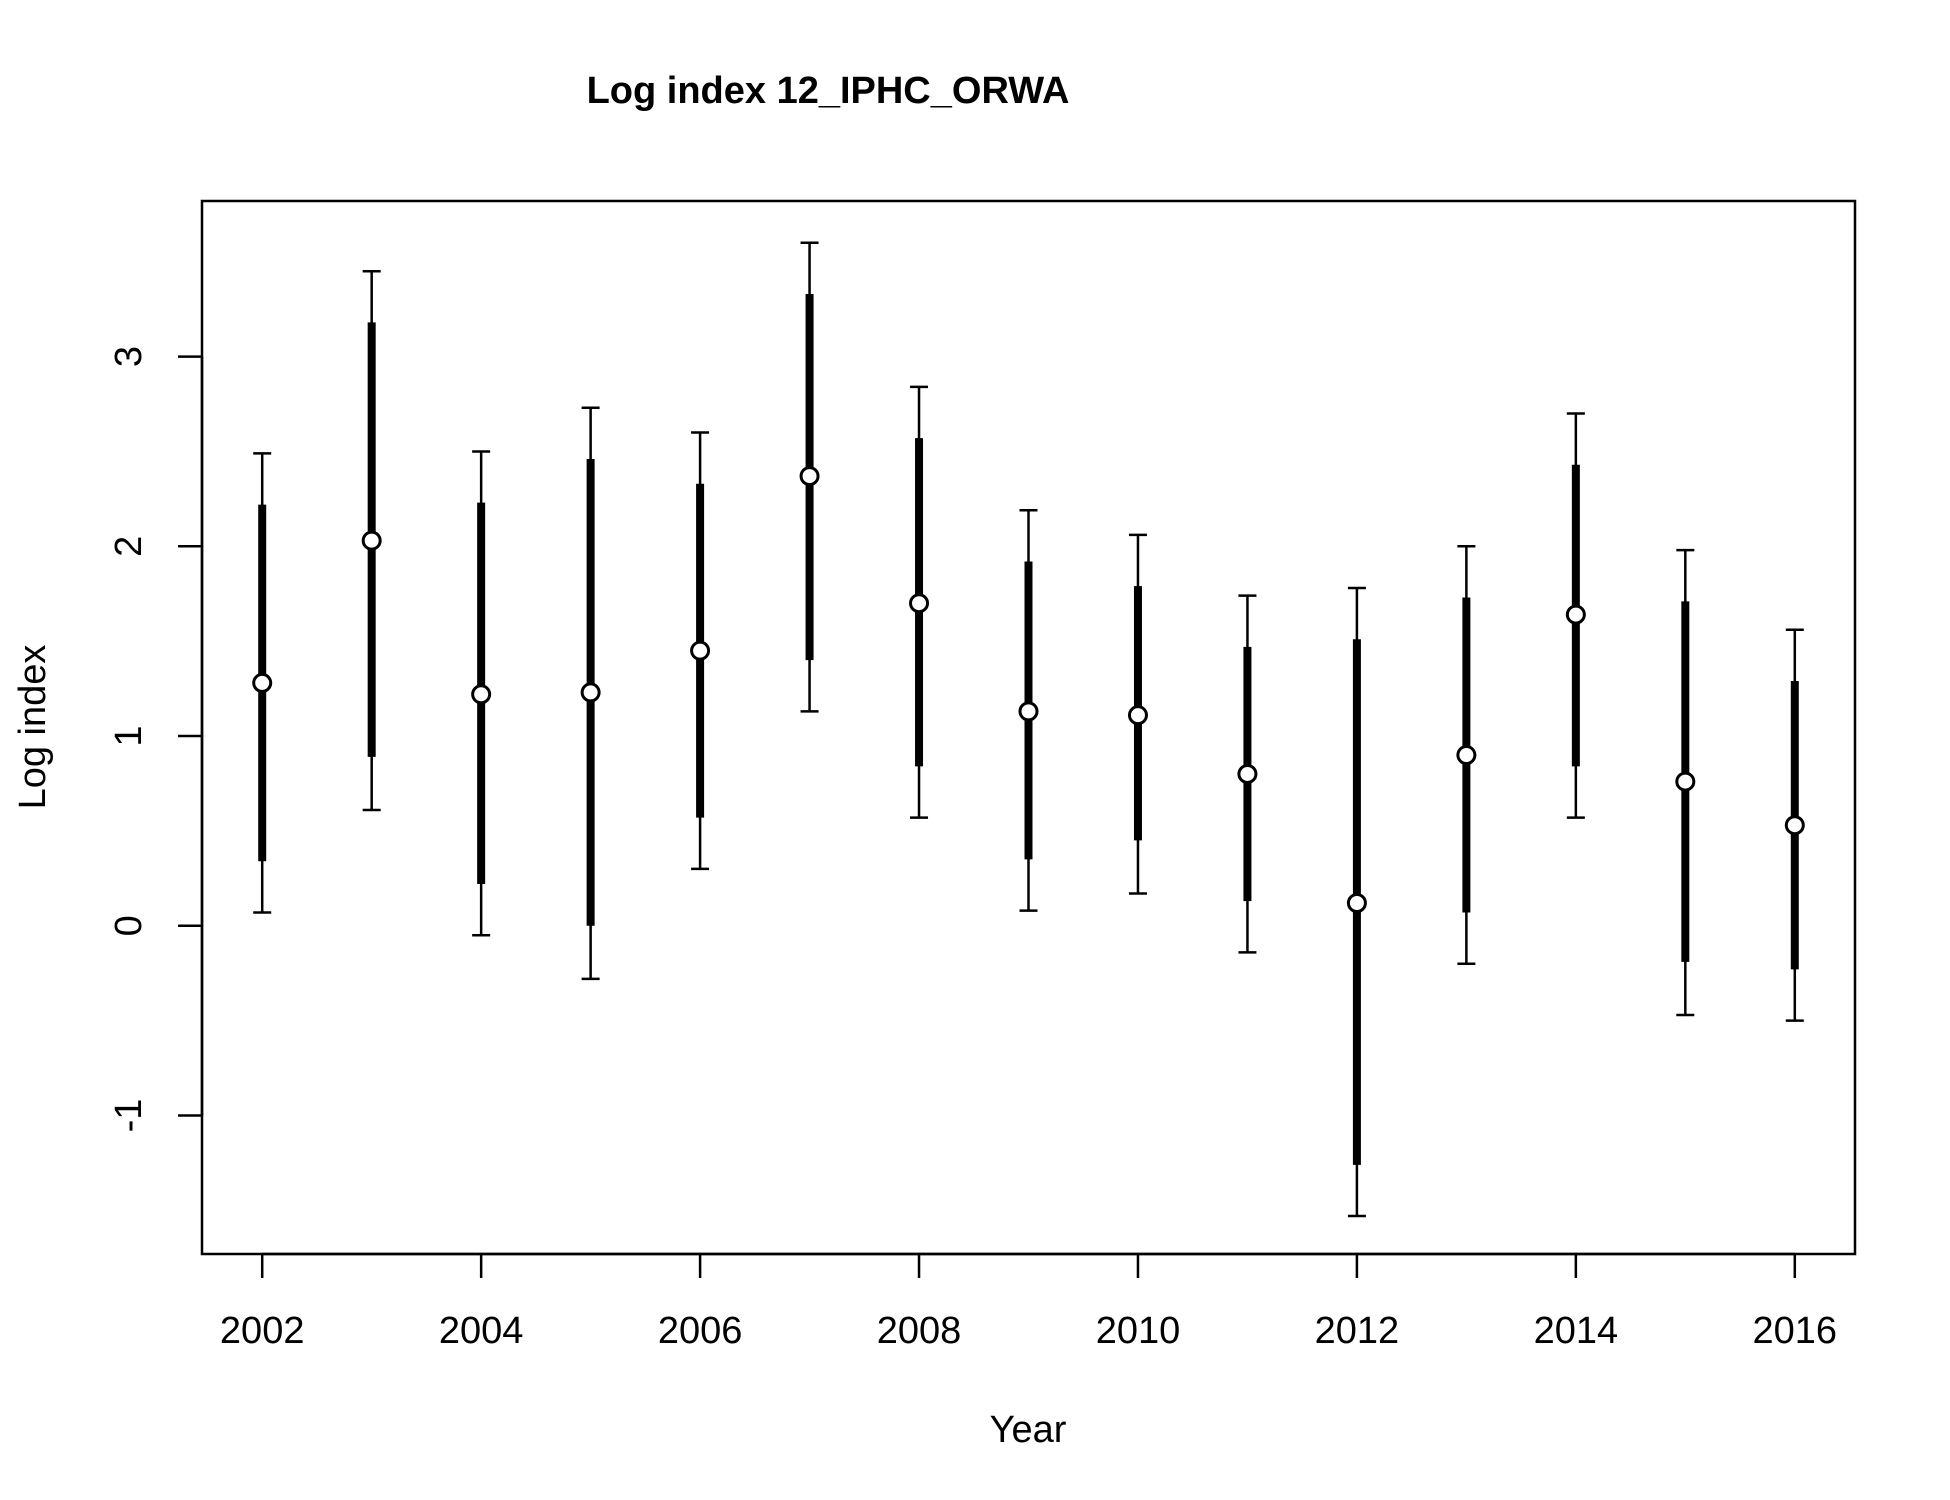 The height and width of the screenshot is (1500, 1950). Describe the element at coordinates (1138, 1331) in the screenshot. I see `x-tick-label: 2010` at that location.